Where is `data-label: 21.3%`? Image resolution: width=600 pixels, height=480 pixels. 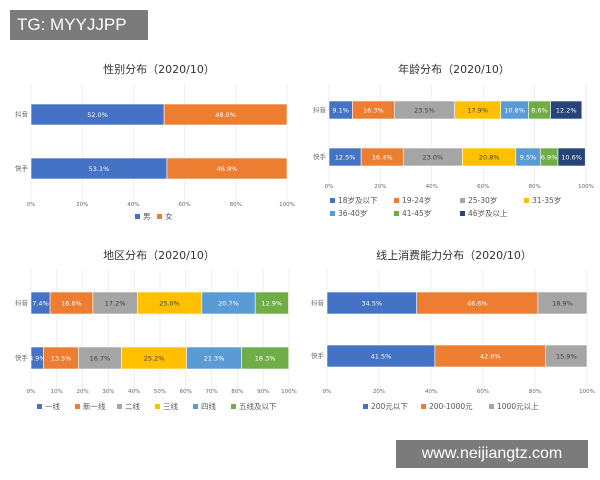 data-label: 21.3% is located at coordinates (214, 358).